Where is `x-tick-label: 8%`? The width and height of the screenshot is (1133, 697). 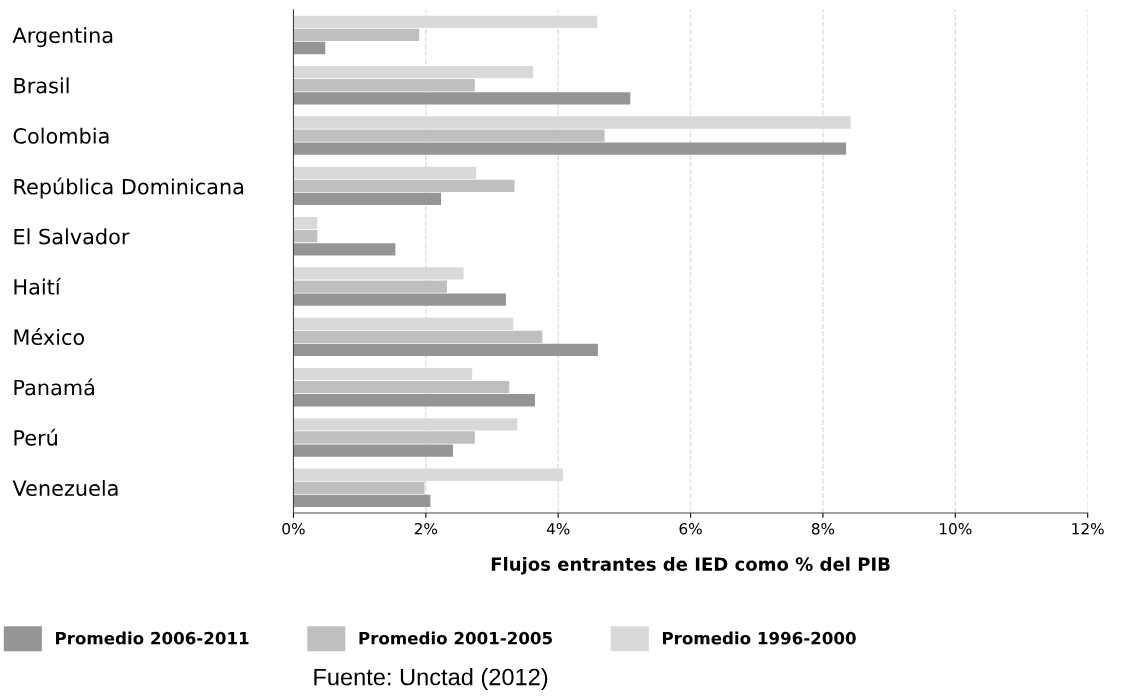 x-tick-label: 8% is located at coordinates (823, 528).